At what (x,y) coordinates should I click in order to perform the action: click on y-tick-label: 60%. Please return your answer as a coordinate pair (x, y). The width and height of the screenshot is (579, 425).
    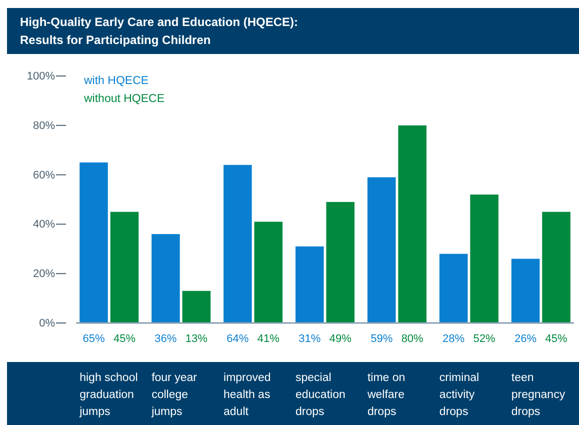
    Looking at the image, I should click on (44, 175).